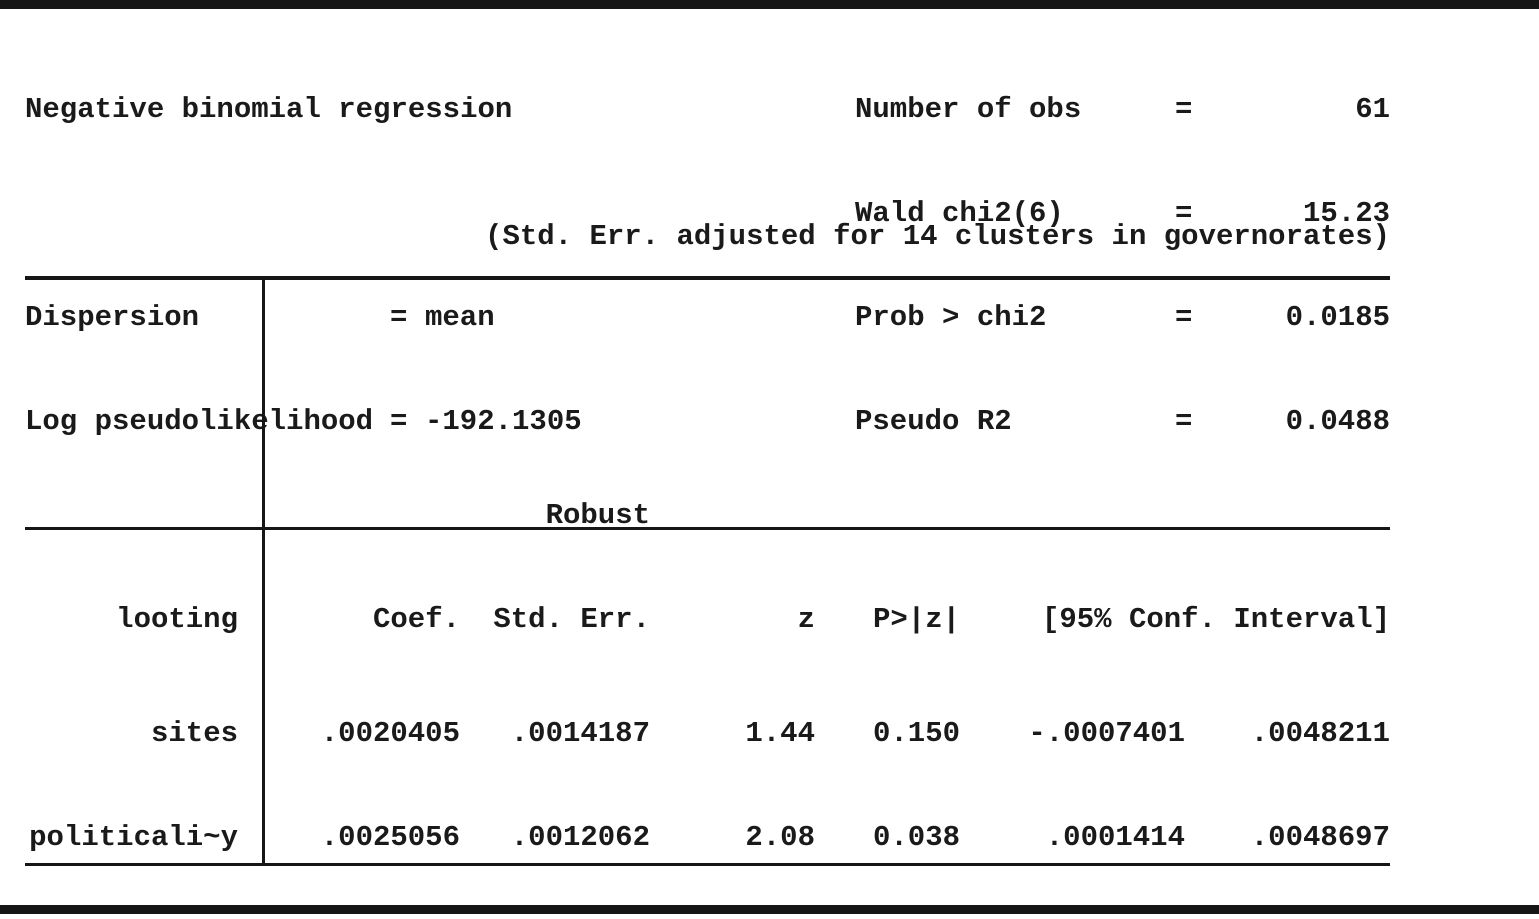 This screenshot has height=919, width=1539. What do you see at coordinates (1122, 214) in the screenshot?
I see `stat-wald-chi2: Wald chi2(6) = 15.23` at bounding box center [1122, 214].